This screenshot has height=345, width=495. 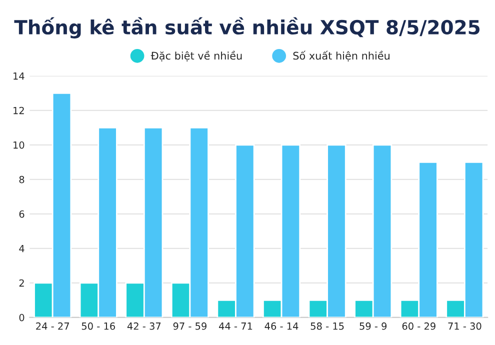 I want to click on x-tick-label: 60 - 29, so click(x=419, y=326).